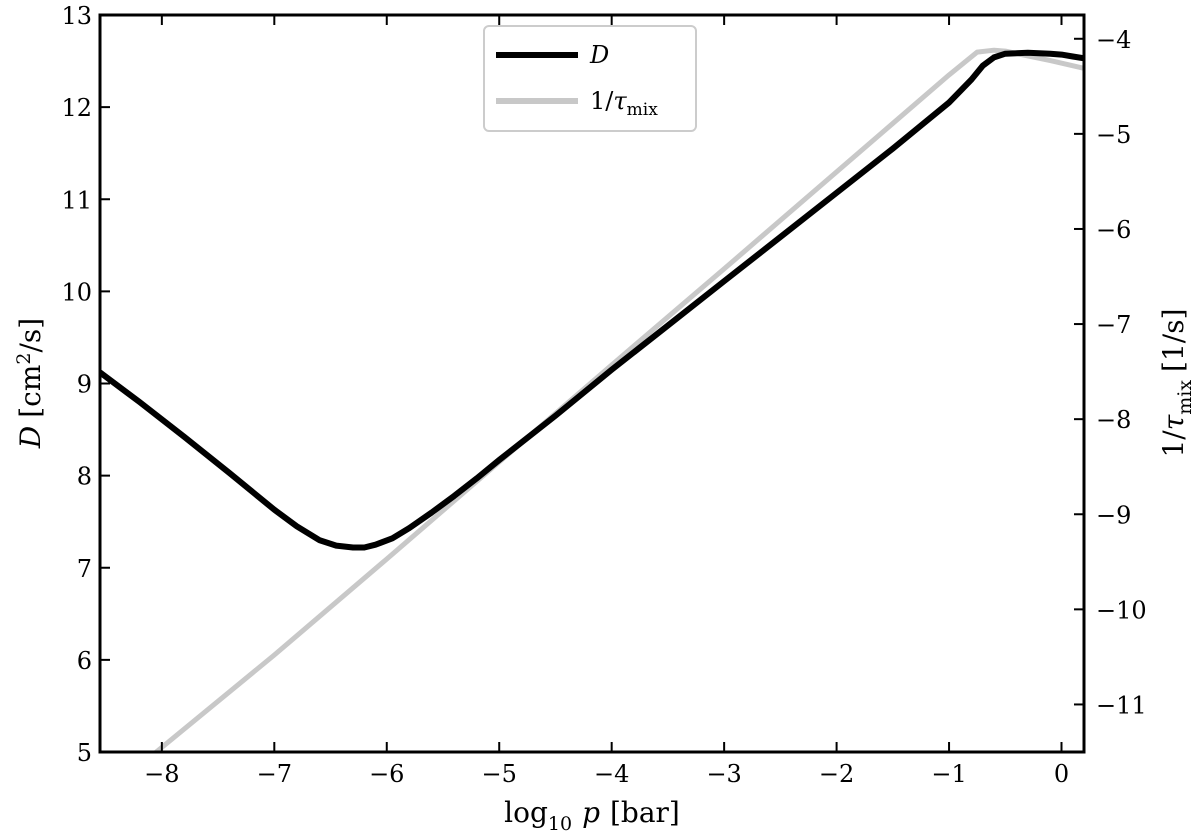 The height and width of the screenshot is (836, 1200). What do you see at coordinates (76, 108) in the screenshot?
I see `y-left-tick-label: 12` at bounding box center [76, 108].